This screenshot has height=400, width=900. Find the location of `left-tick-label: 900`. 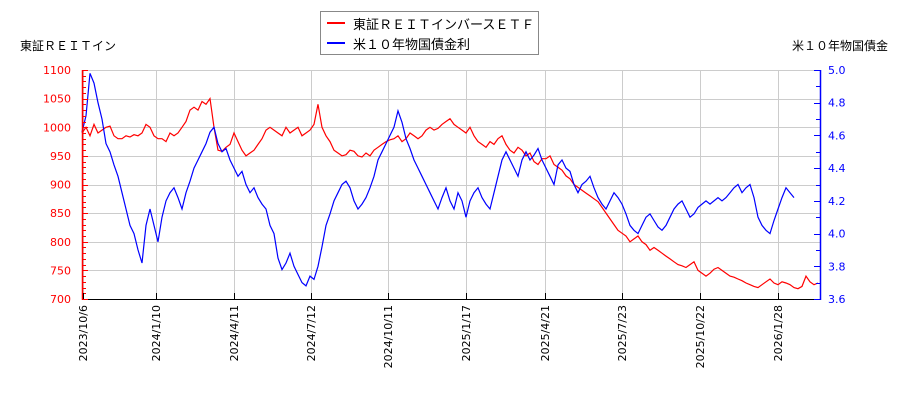

left-tick-label: 900 is located at coordinates (60, 185).